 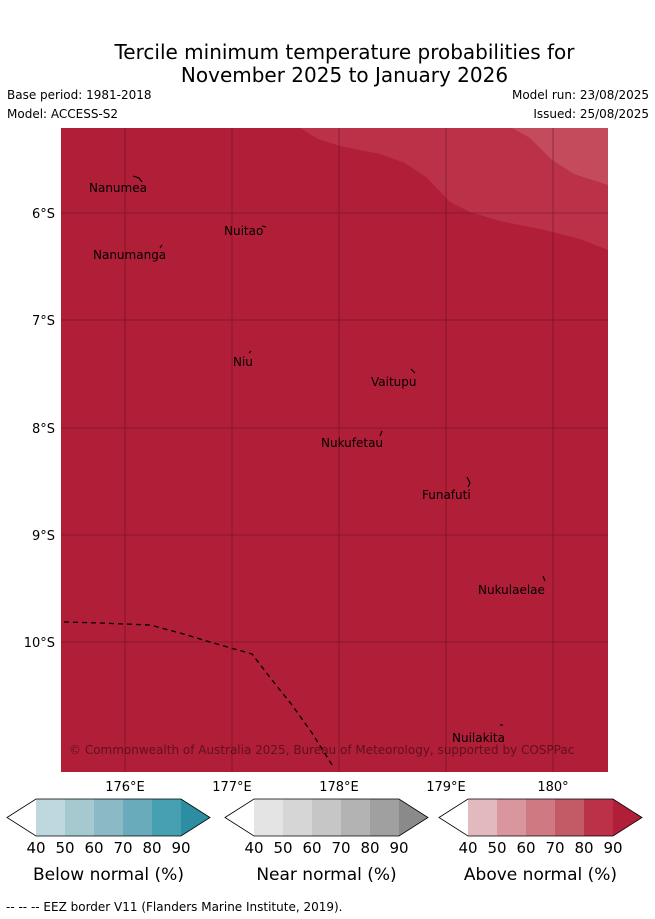 I want to click on colorbar-near-normal-lower-extension, so click(x=239, y=817).